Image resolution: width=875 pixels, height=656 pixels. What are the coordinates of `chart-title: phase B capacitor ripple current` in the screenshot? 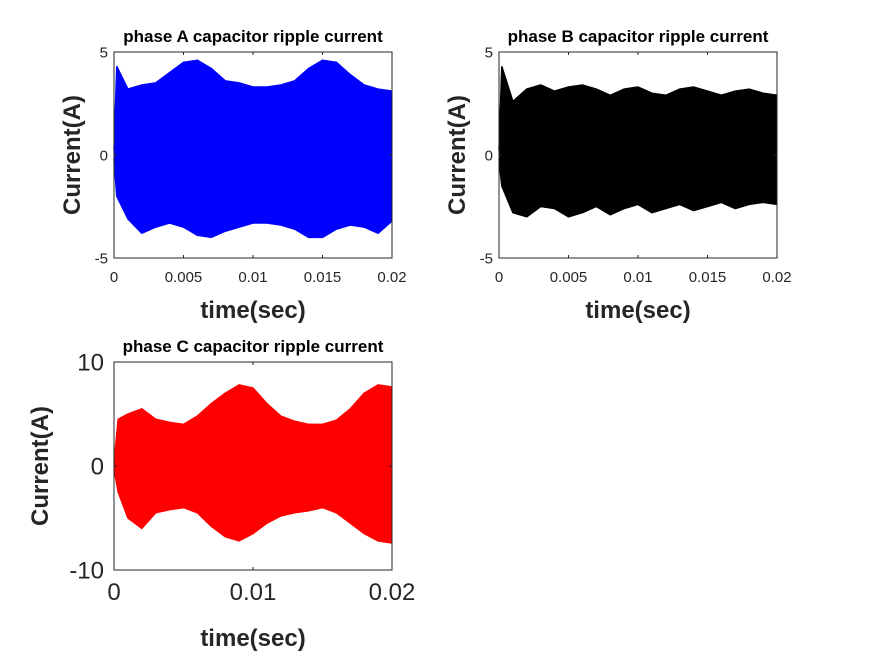 It's located at (638, 36).